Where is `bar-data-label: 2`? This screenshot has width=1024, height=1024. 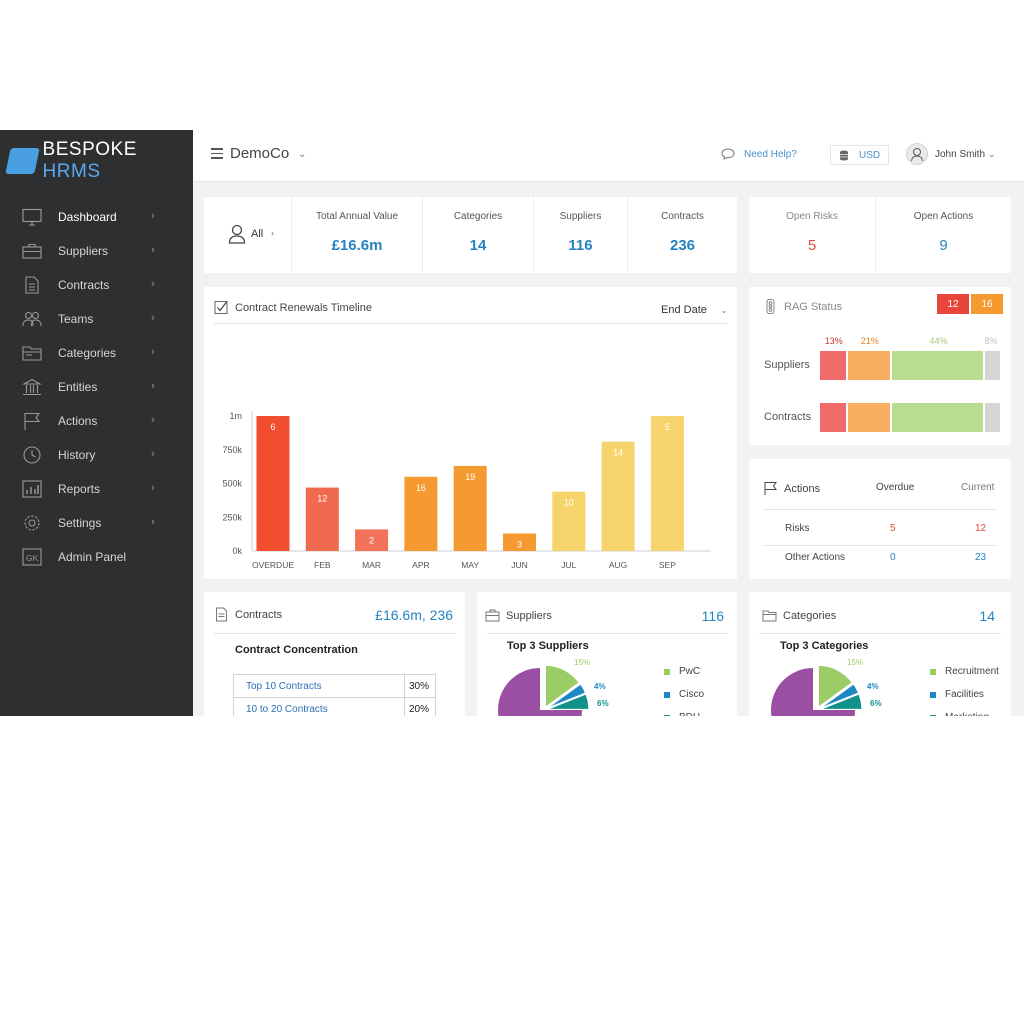
bar-data-label: 2 is located at coordinates (371, 540).